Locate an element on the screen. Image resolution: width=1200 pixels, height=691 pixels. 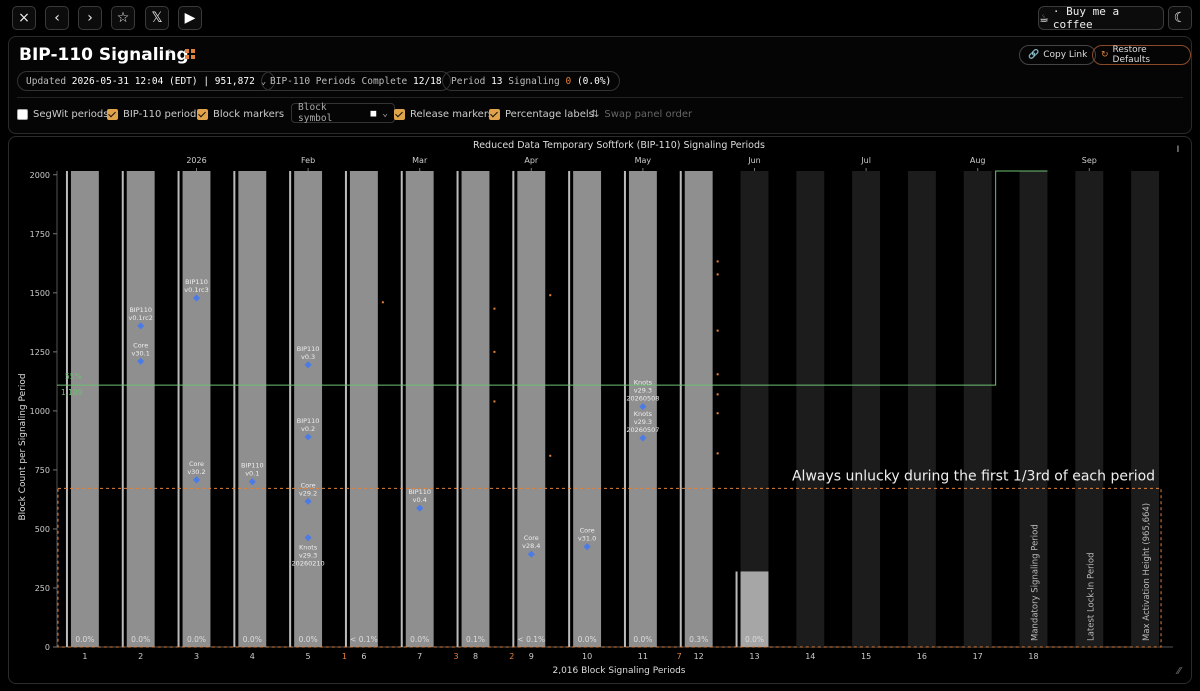
pct-label: < 0.1% is located at coordinates (364, 639).